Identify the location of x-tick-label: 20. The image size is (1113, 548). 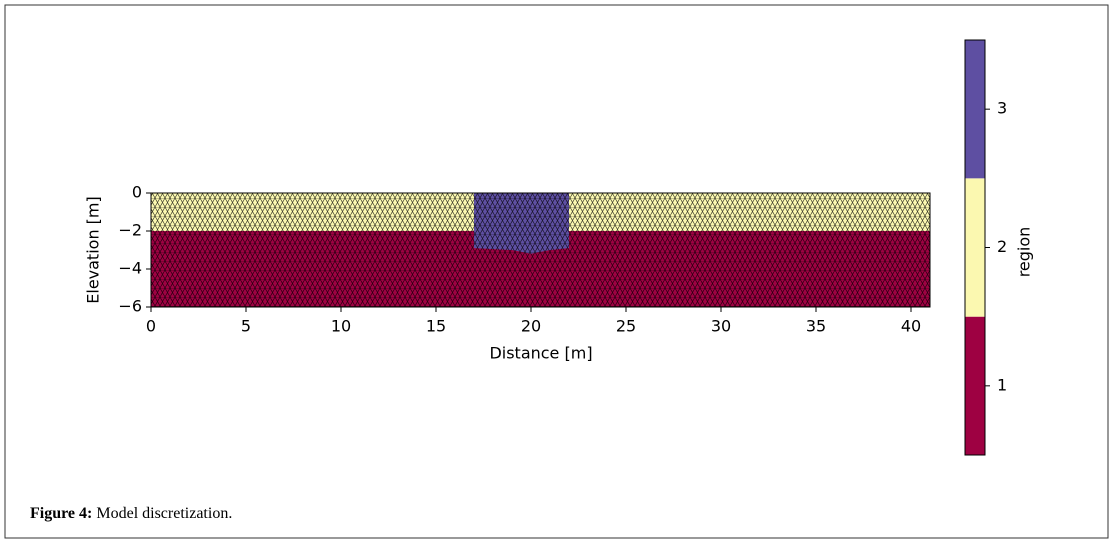
(531, 326).